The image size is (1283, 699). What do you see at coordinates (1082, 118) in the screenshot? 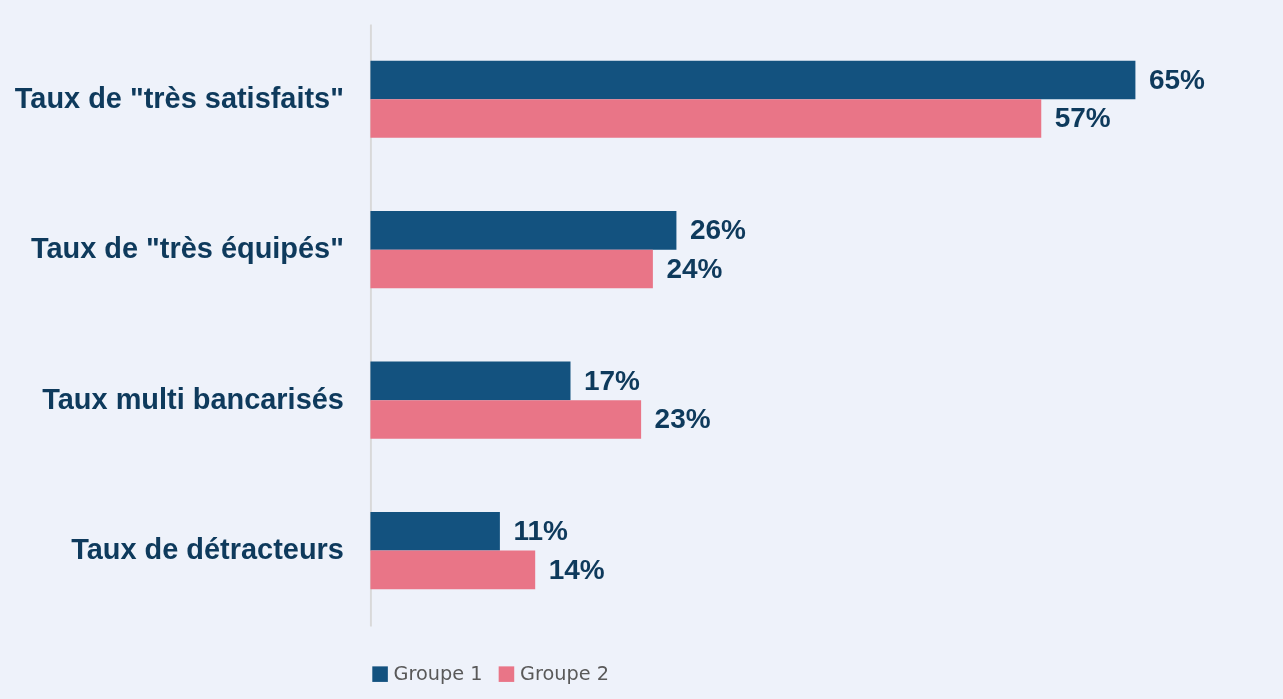
I see `data-label: 57%` at bounding box center [1082, 118].